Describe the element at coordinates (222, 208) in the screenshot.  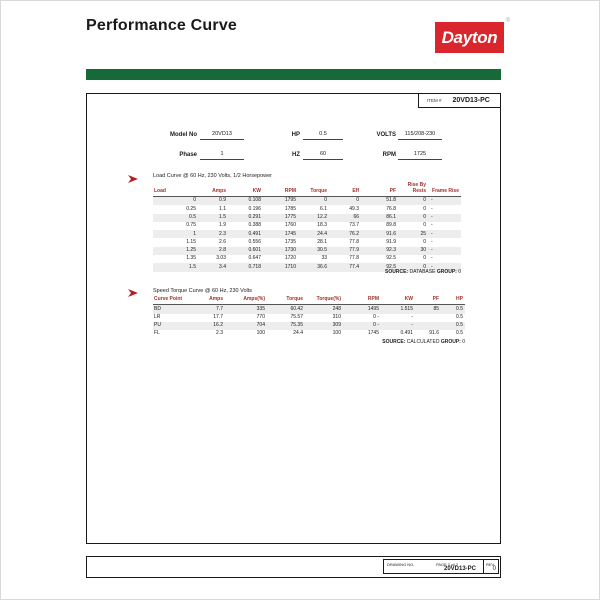
I see `table-cell: 1.1` at that location.